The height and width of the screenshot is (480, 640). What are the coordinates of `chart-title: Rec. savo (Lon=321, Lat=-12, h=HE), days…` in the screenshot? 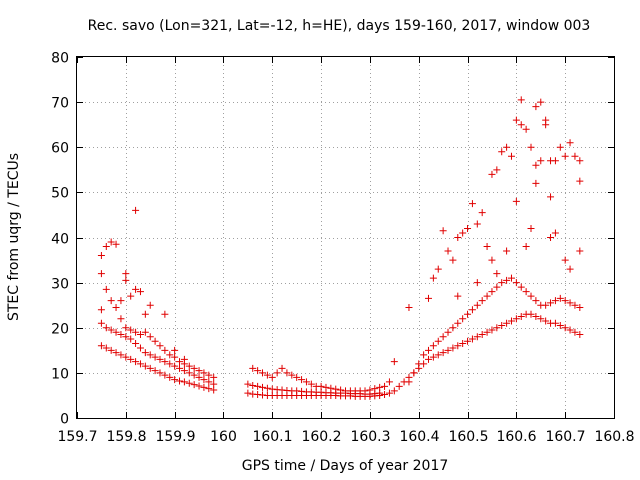 It's located at (339, 26).